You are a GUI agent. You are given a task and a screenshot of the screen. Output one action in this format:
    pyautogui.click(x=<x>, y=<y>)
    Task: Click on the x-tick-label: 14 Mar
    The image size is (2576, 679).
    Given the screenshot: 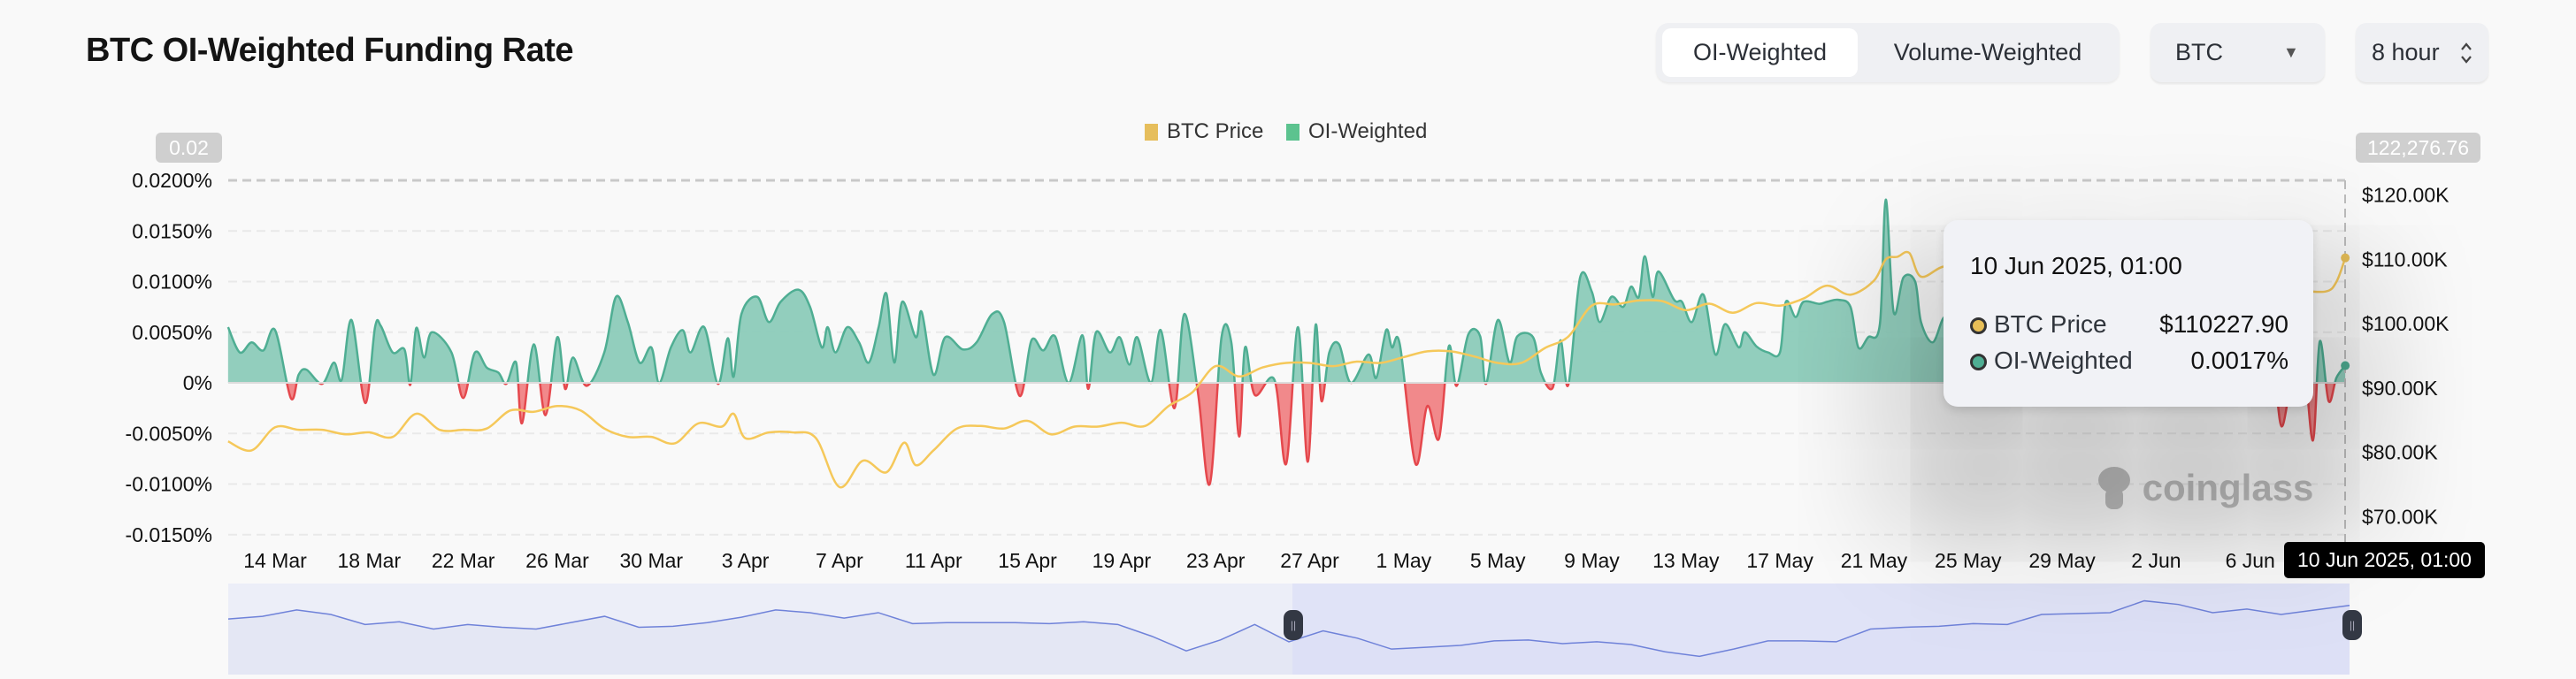 What is the action you would take?
    pyautogui.click(x=275, y=560)
    